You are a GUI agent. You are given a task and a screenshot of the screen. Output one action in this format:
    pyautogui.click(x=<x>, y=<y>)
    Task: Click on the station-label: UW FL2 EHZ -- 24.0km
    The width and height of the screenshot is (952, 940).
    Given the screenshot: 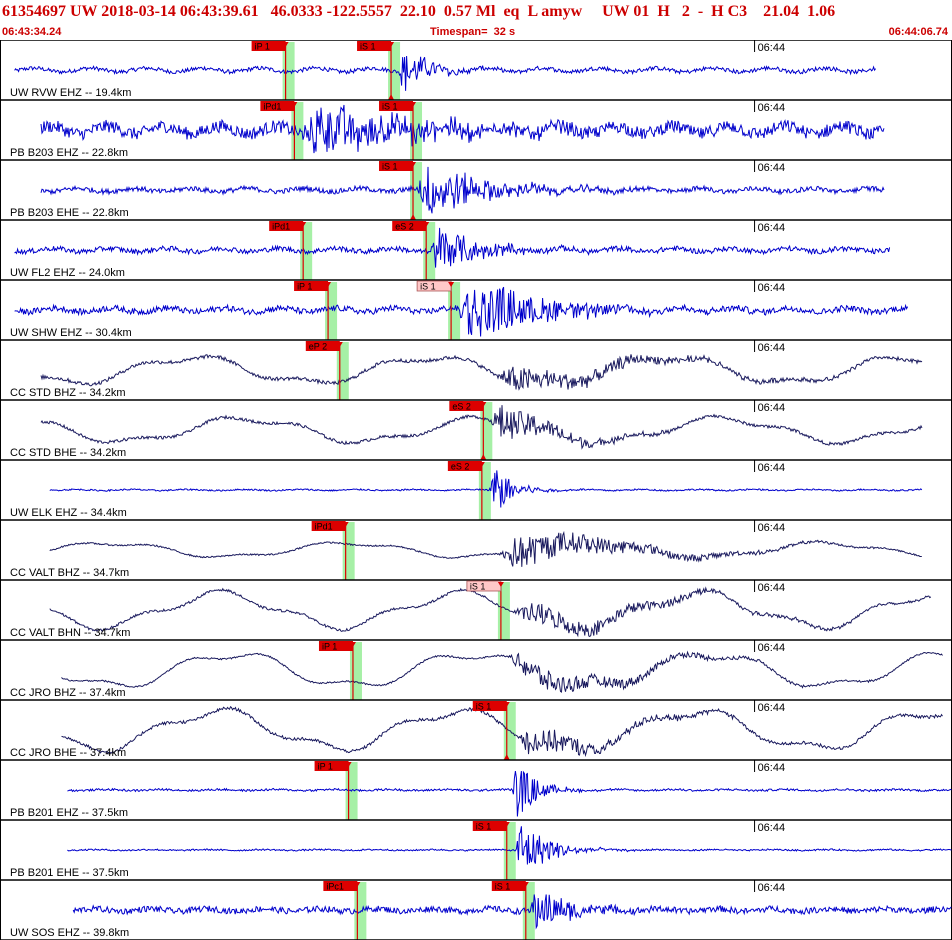 What is the action you would take?
    pyautogui.click(x=67, y=273)
    